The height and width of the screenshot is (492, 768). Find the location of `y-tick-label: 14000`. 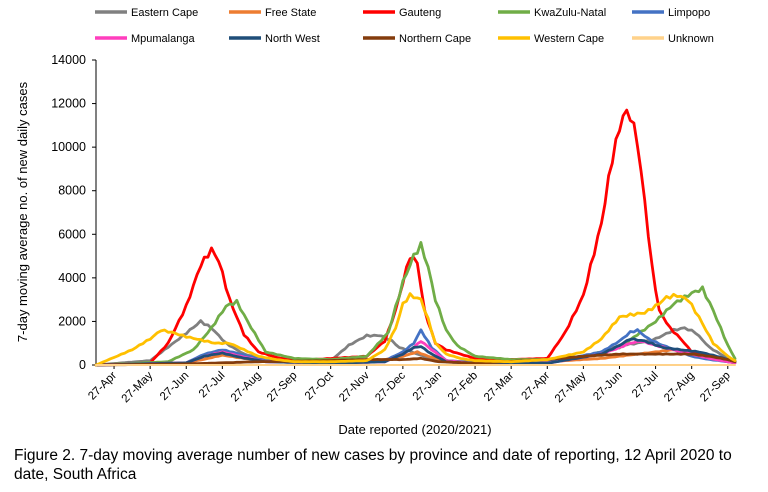

y-tick-label: 14000 is located at coordinates (68, 60).